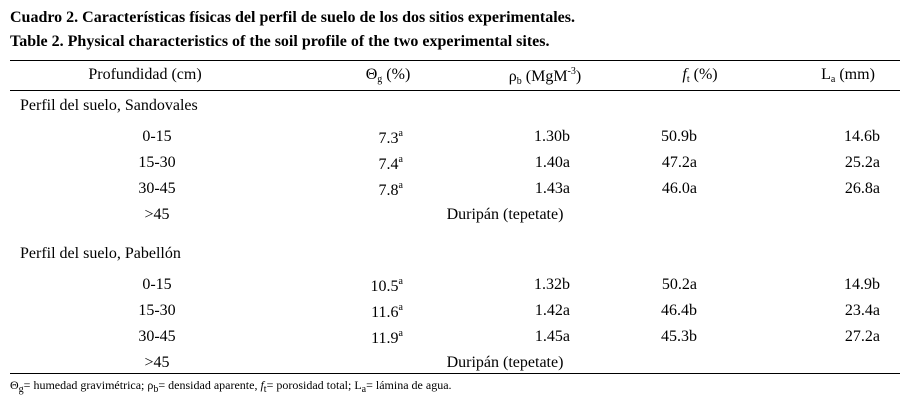 This screenshot has height=410, width=911. I want to click on text-segment: 10.5, so click(384, 286).